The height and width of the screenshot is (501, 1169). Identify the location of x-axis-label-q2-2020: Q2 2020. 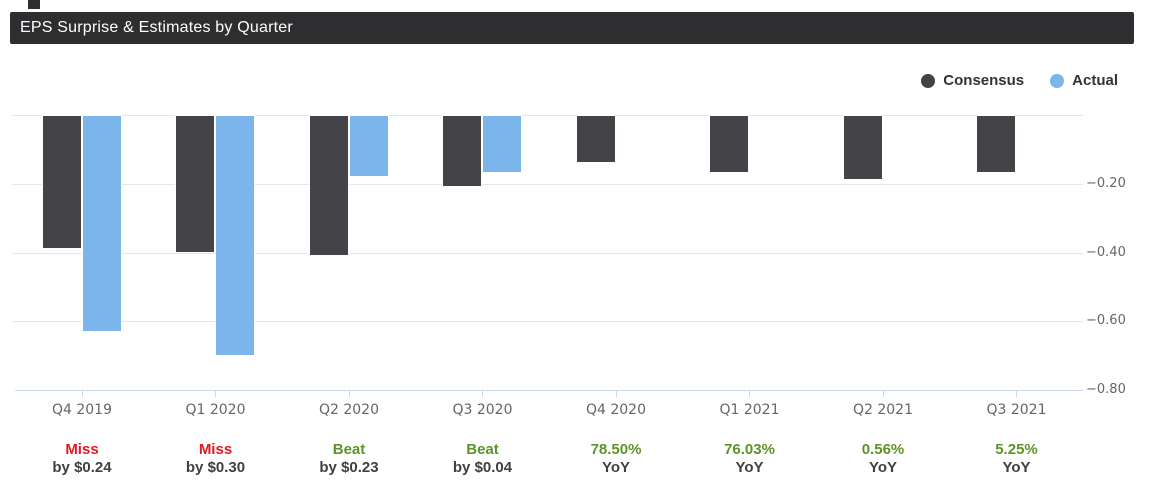
(348, 410).